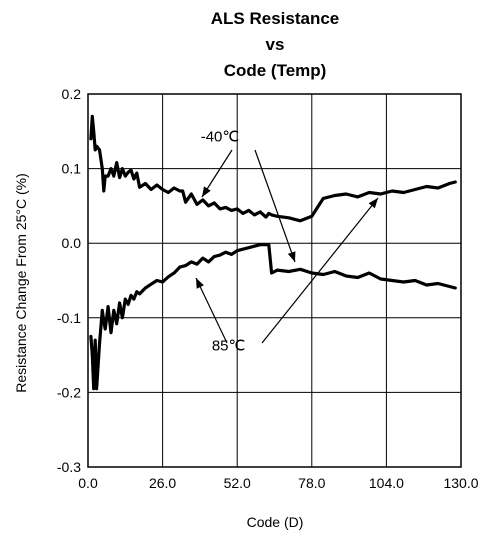 The height and width of the screenshot is (541, 485). What do you see at coordinates (88, 483) in the screenshot?
I see `x-tick-label-0: 0.0` at bounding box center [88, 483].